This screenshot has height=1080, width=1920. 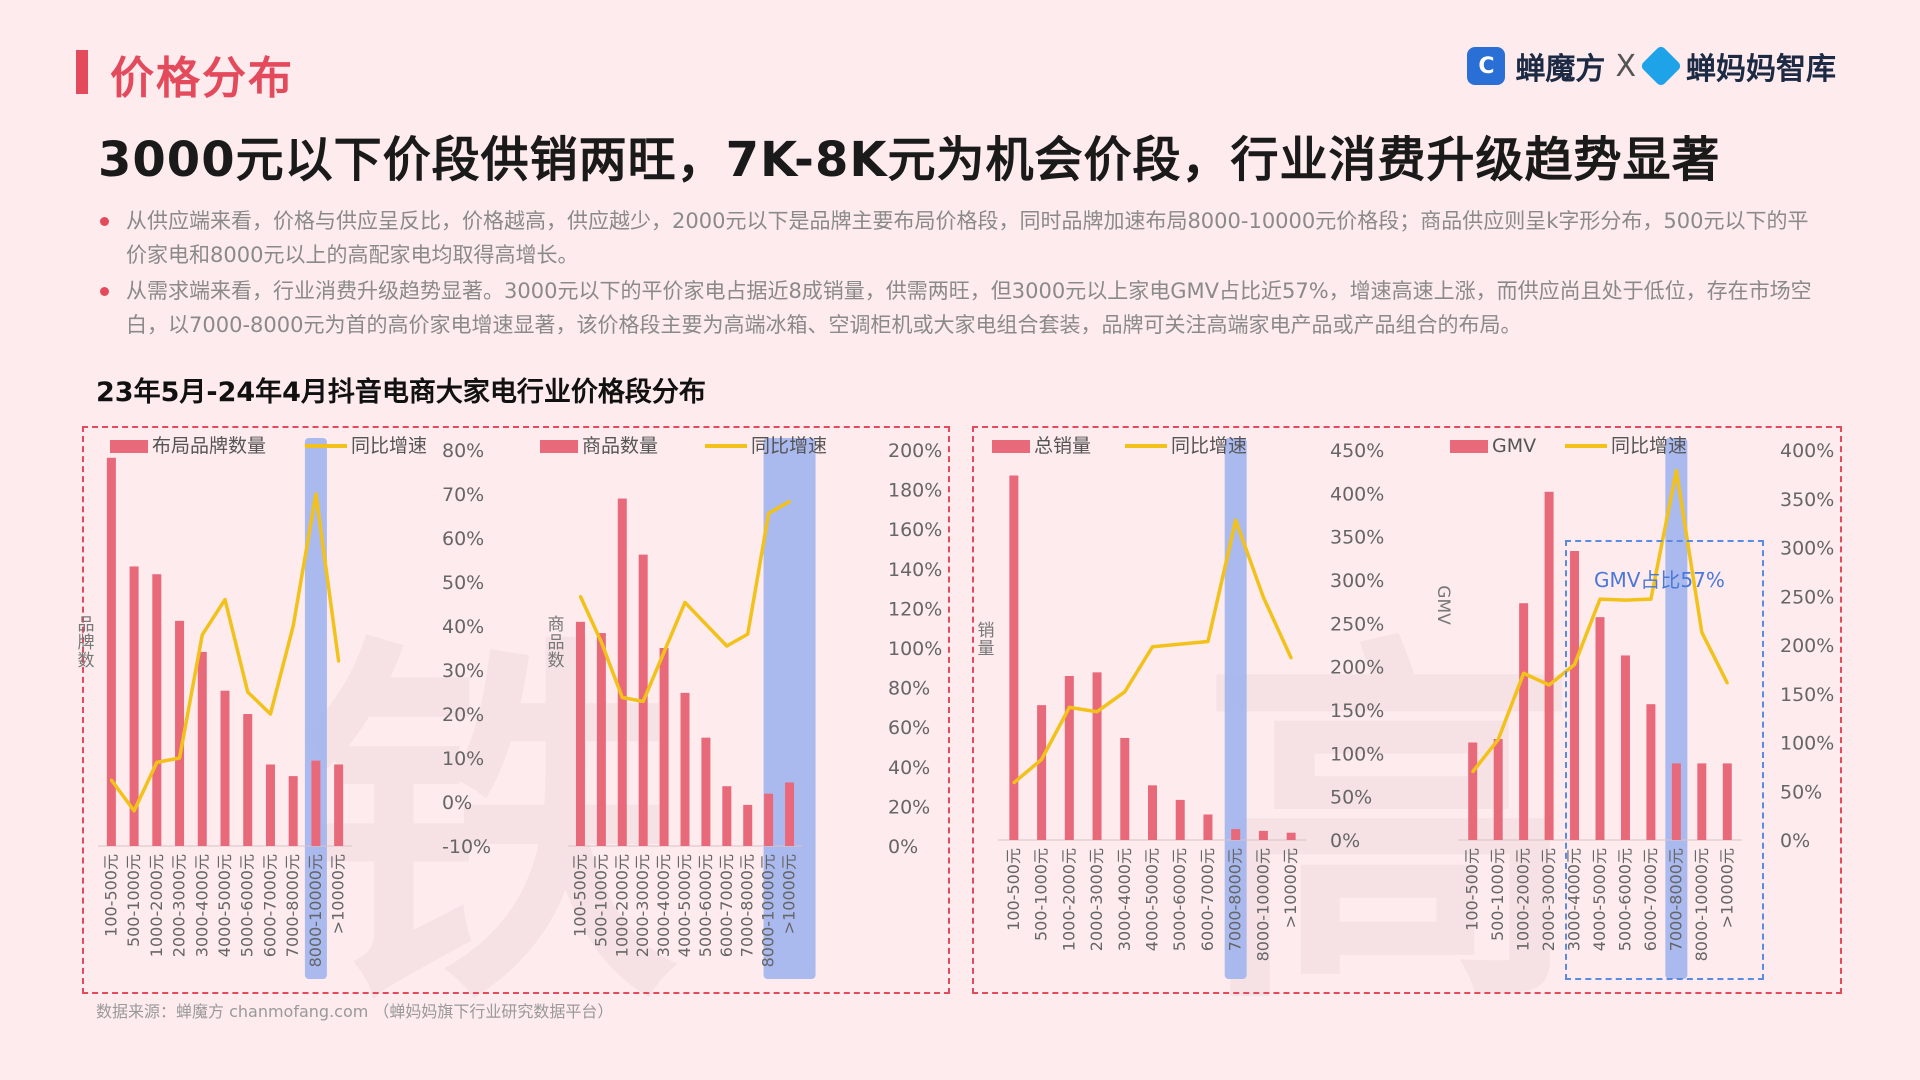 I want to click on y2-tick-label: 40%, so click(x=463, y=627).